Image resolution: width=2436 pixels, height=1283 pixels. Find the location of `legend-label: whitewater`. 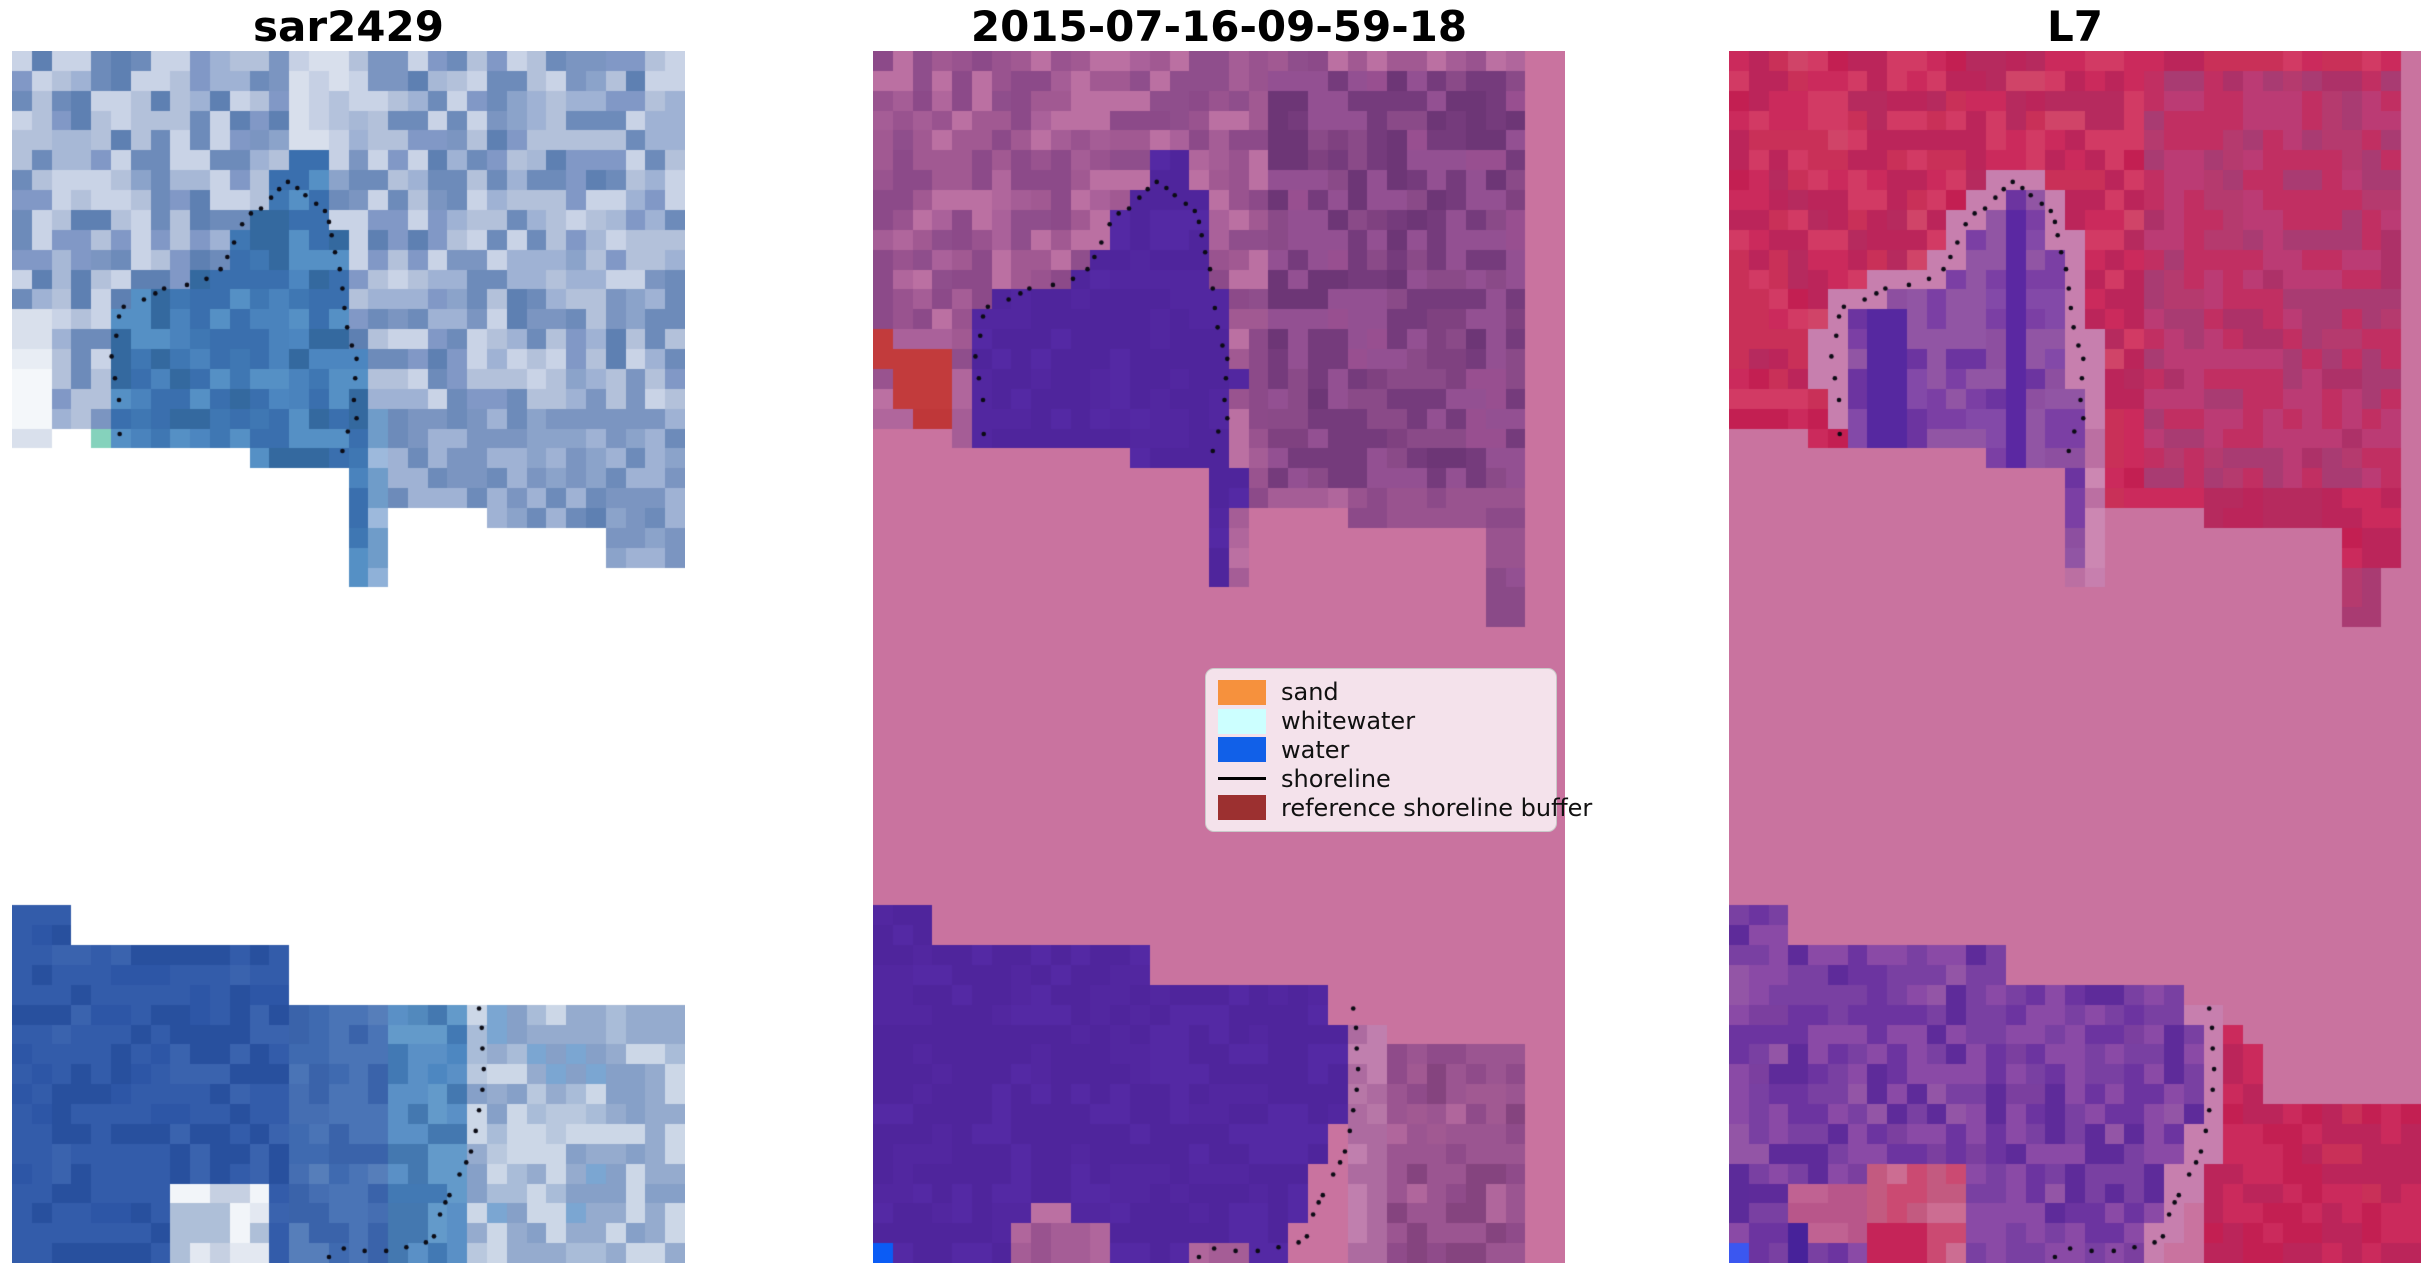

legend-label: whitewater is located at coordinates (1348, 721).